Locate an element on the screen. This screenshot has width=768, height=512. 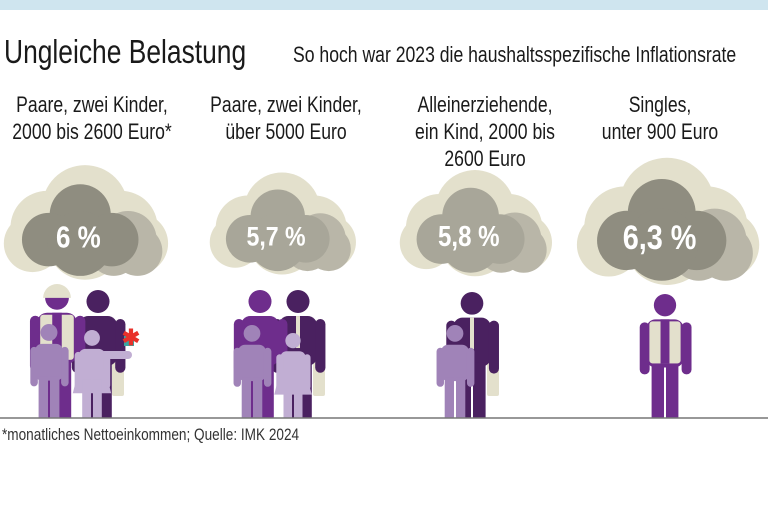
category-label: Paare, zwei Kinder, 2000 bis 2600 Euro* is located at coordinates (92, 118).